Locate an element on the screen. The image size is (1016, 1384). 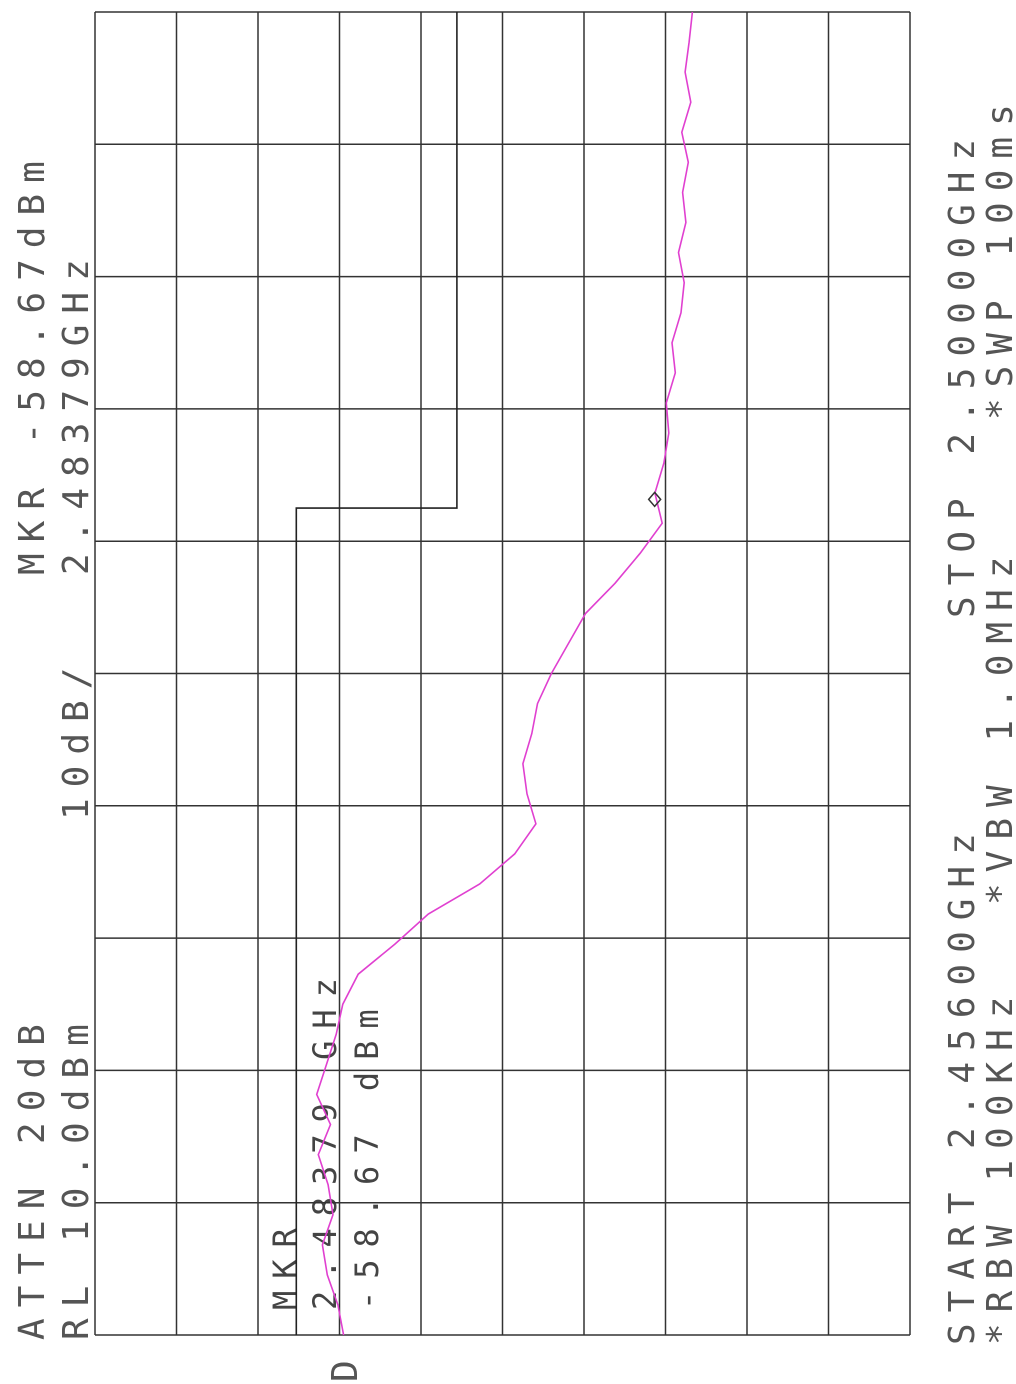
marker-label: MKR is located at coordinates (285, 1263).